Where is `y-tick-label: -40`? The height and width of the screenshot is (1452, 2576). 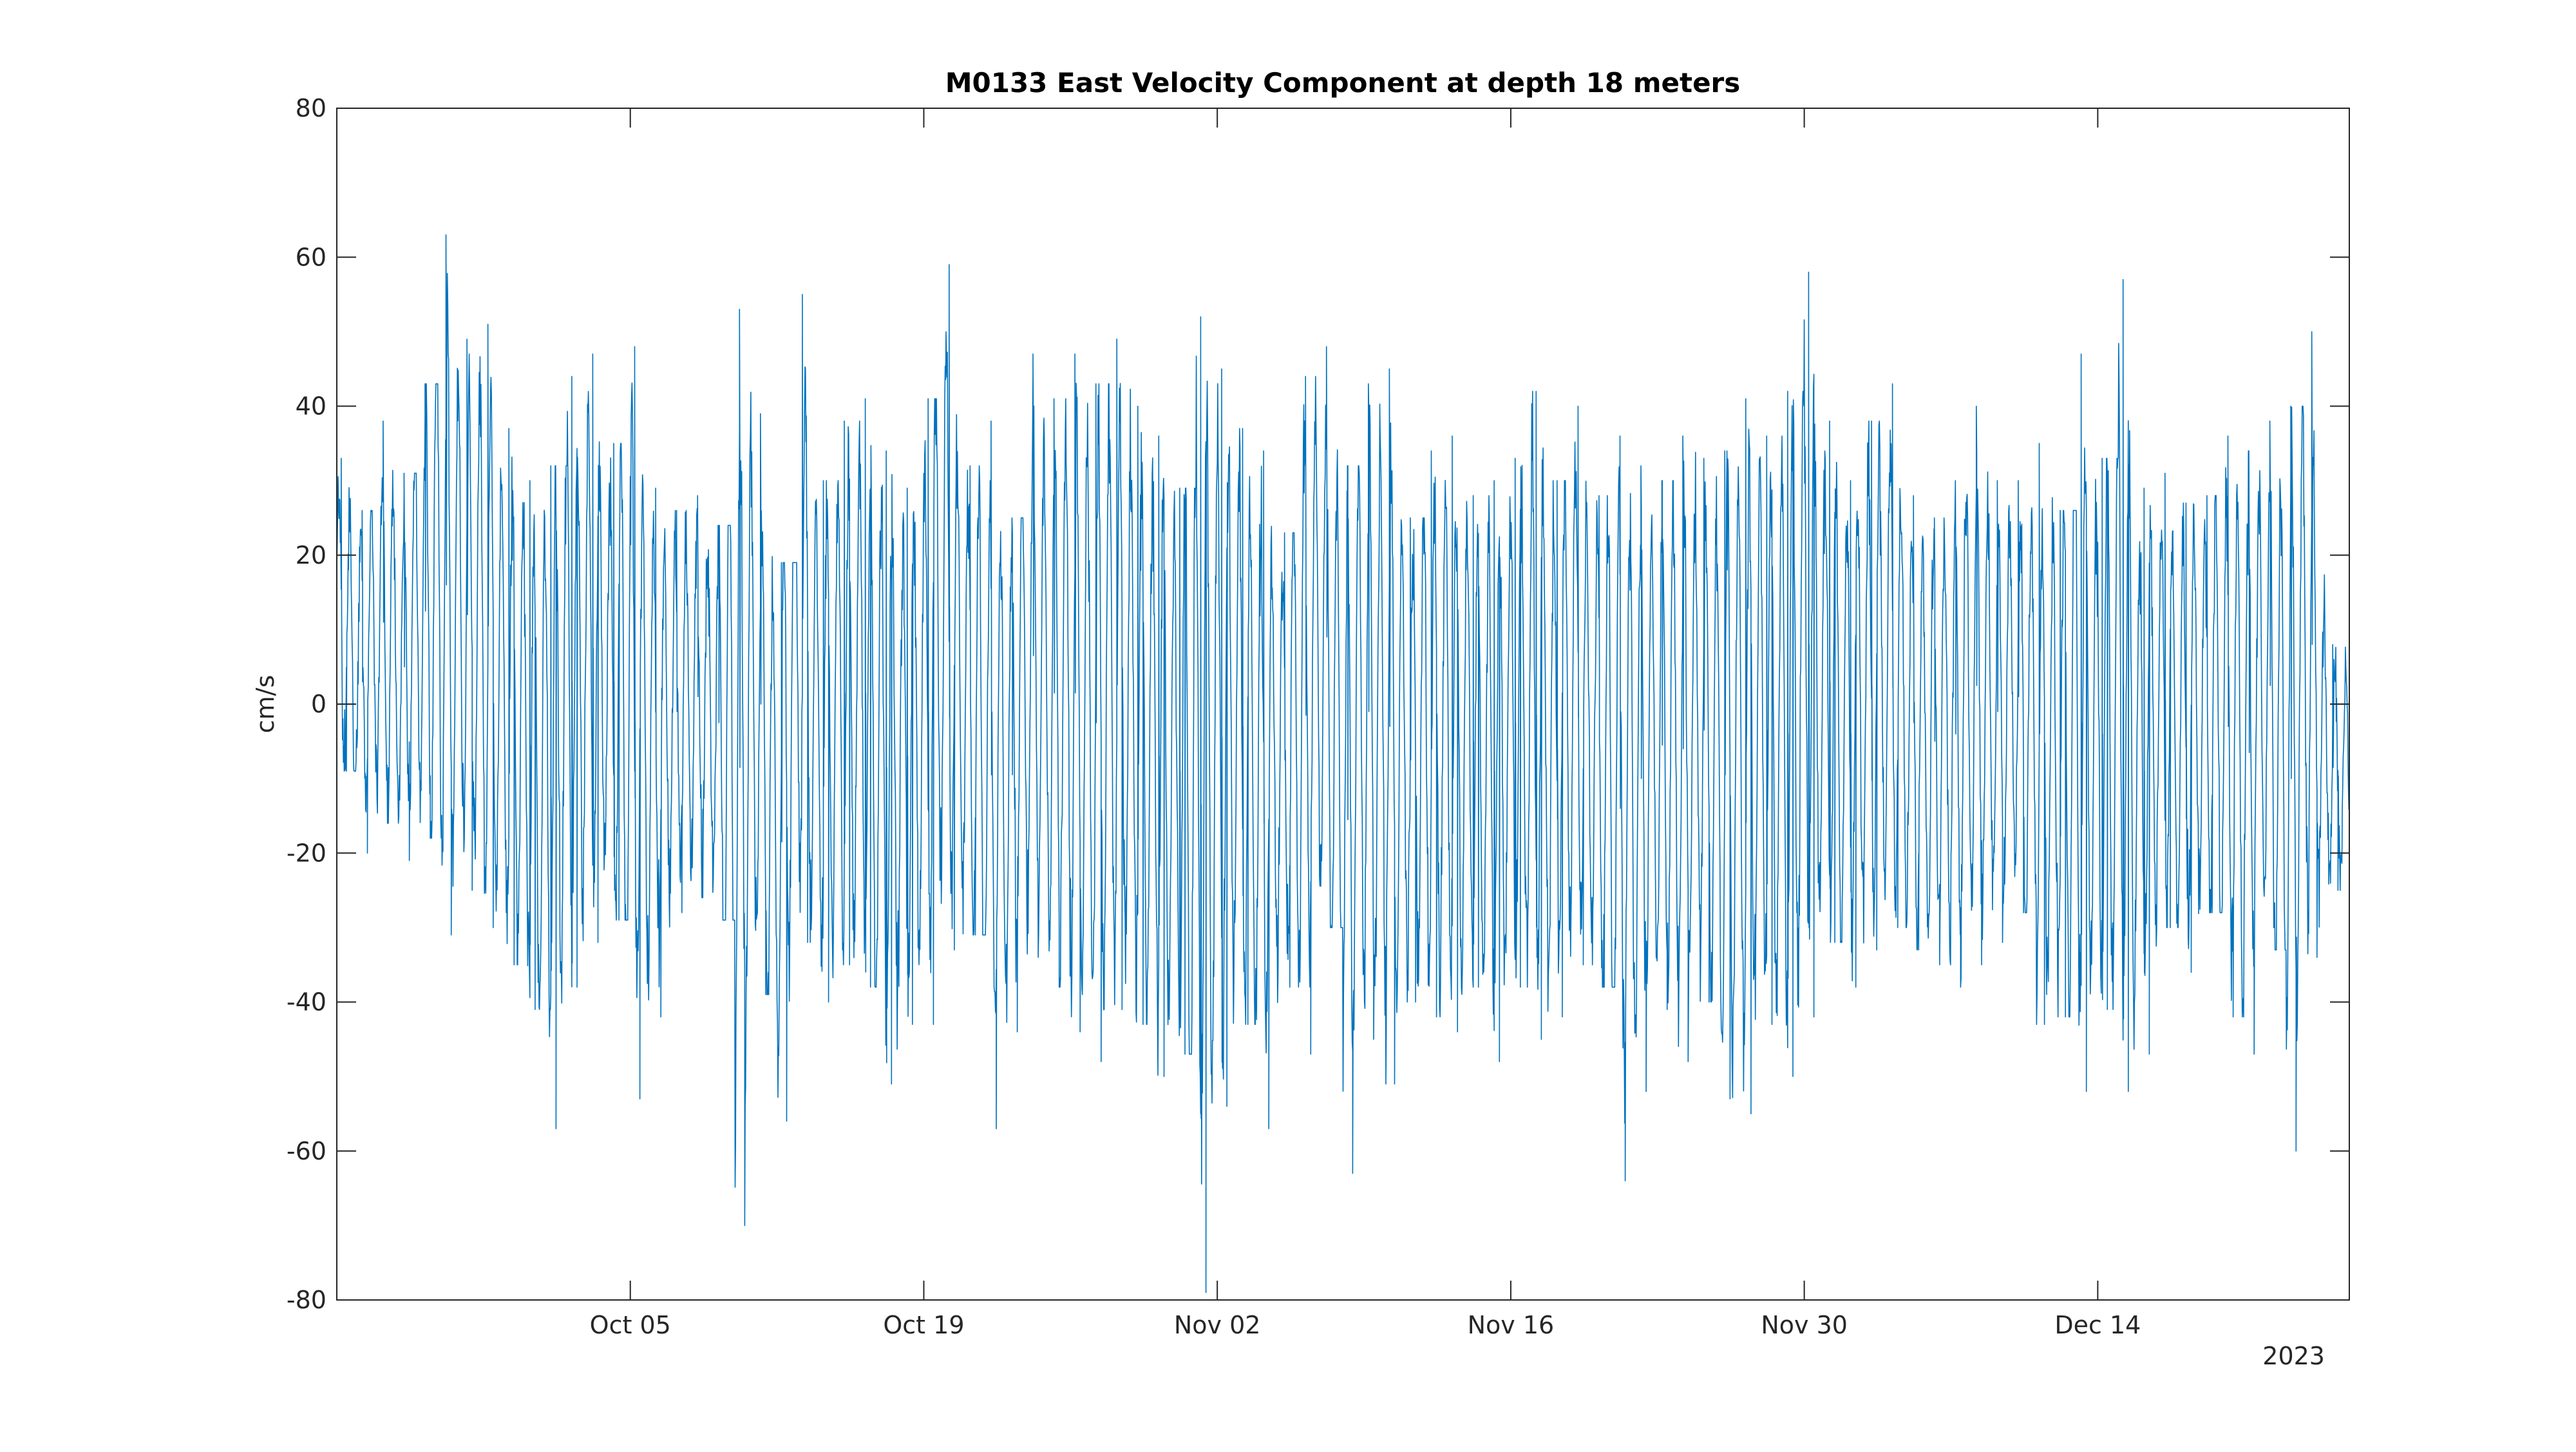
y-tick-label: -40 is located at coordinates (307, 1002).